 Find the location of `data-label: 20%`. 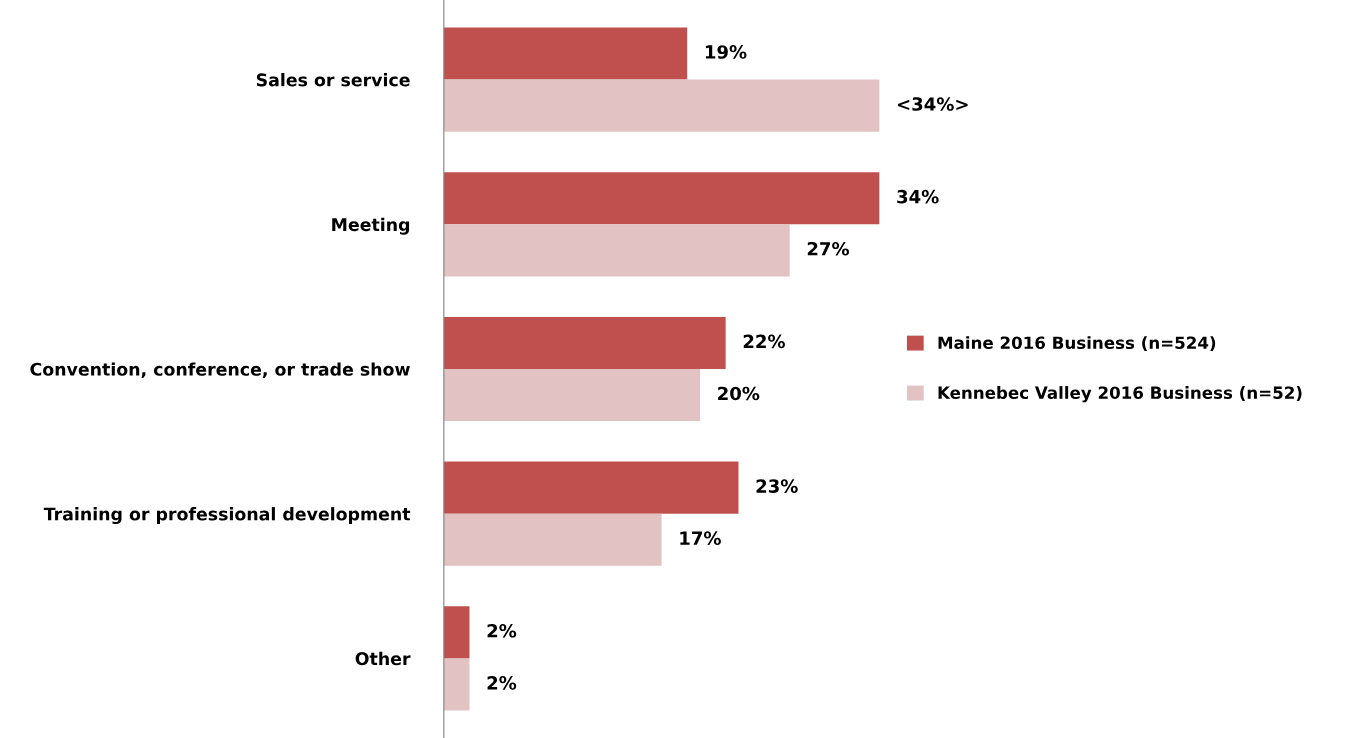

data-label: 20% is located at coordinates (739, 393).